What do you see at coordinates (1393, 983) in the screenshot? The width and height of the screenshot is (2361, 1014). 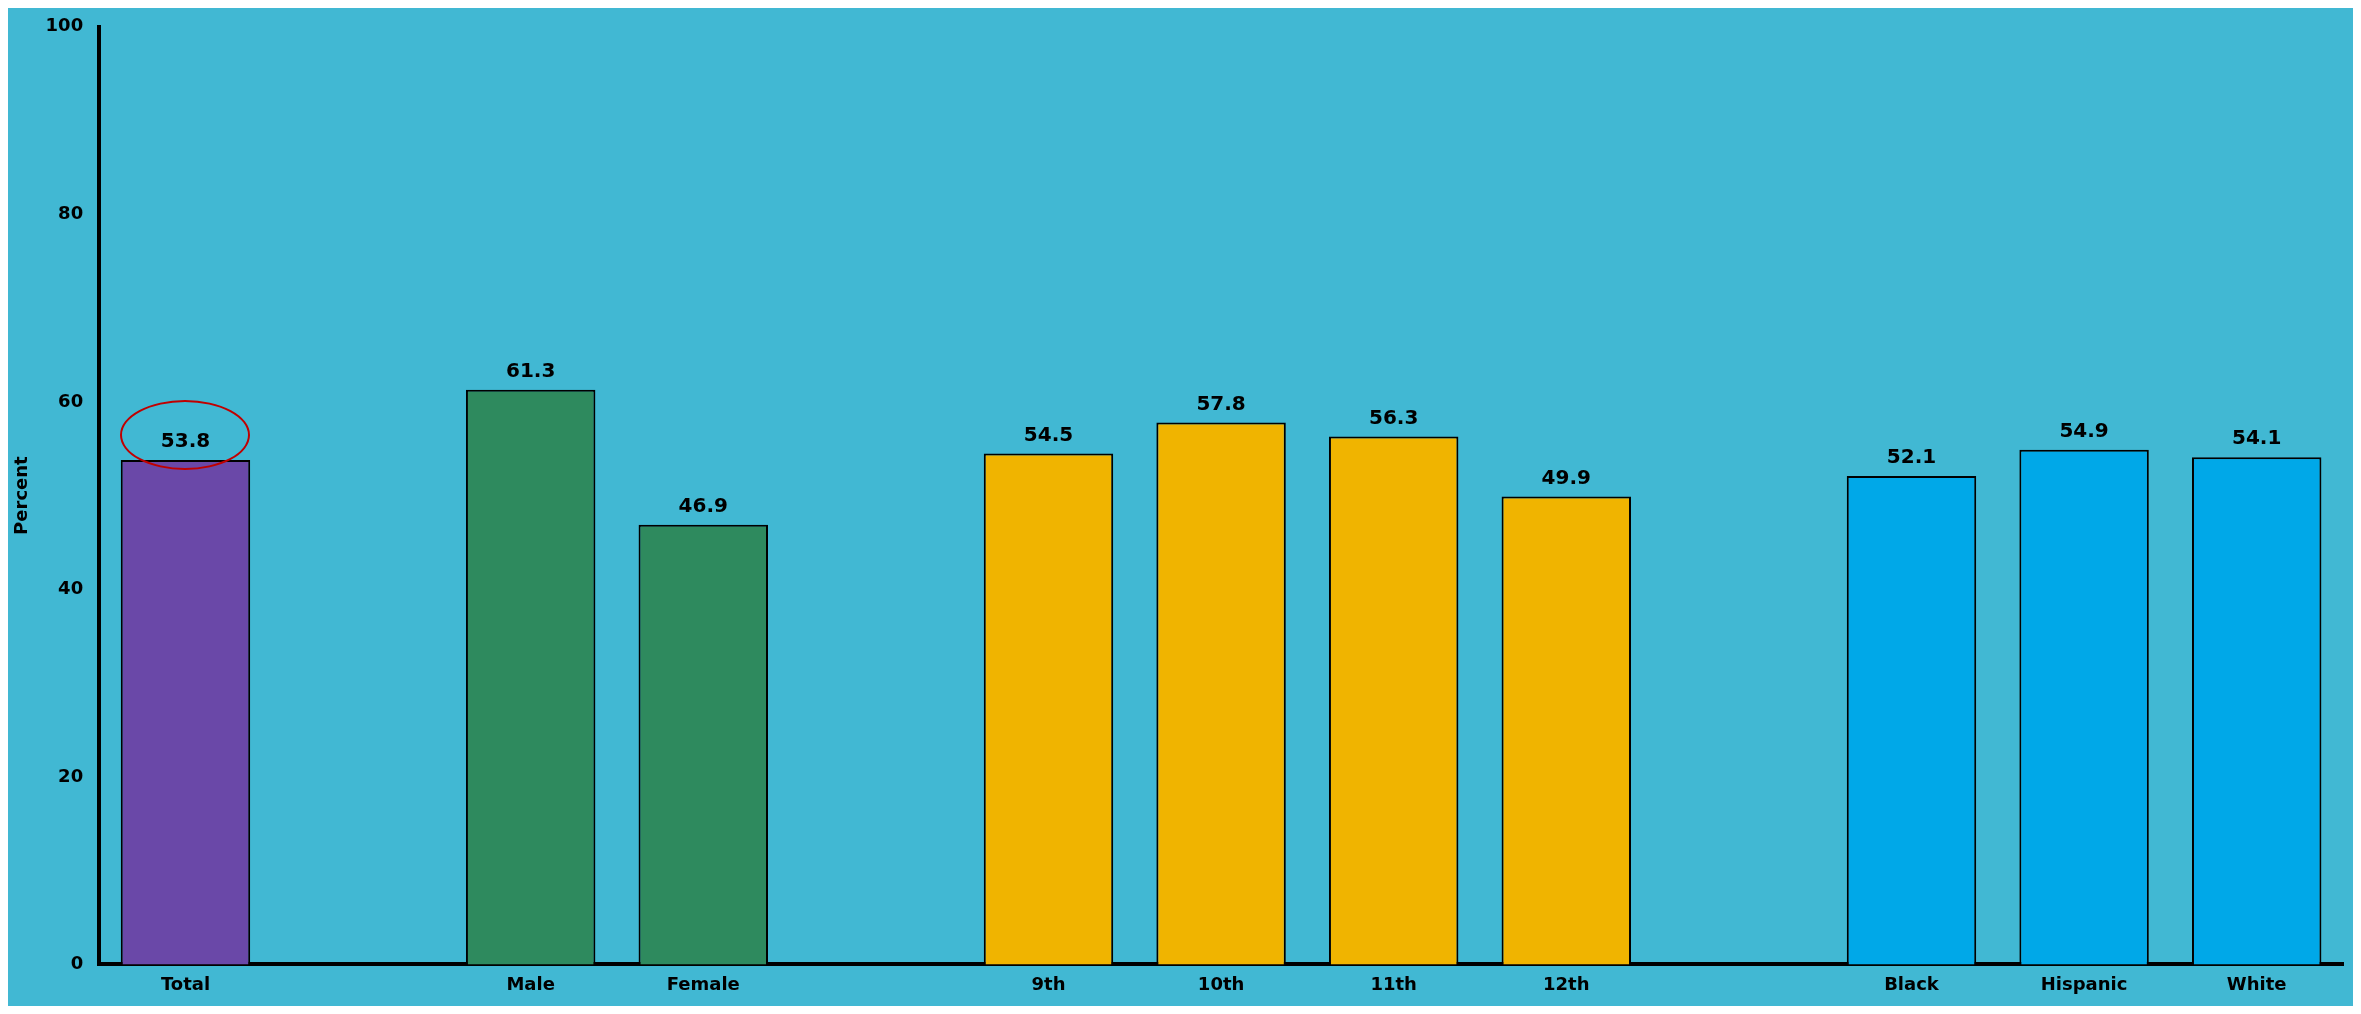 I see `x-tick-label: 11th` at bounding box center [1393, 983].